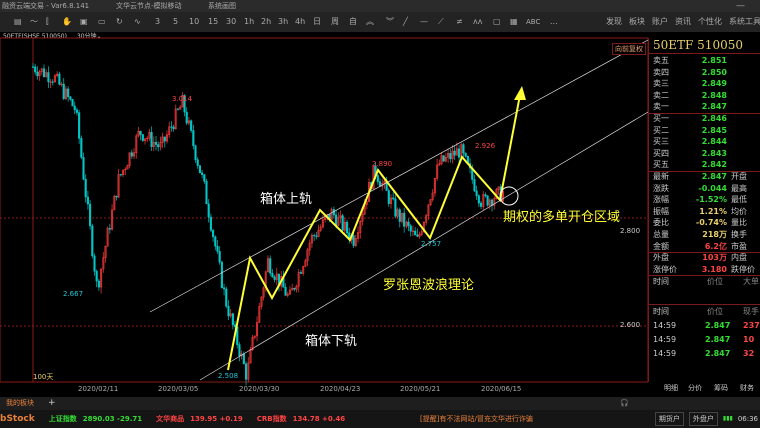  Describe the element at coordinates (194, 21) in the screenshot. I see `period-10: 10` at that location.